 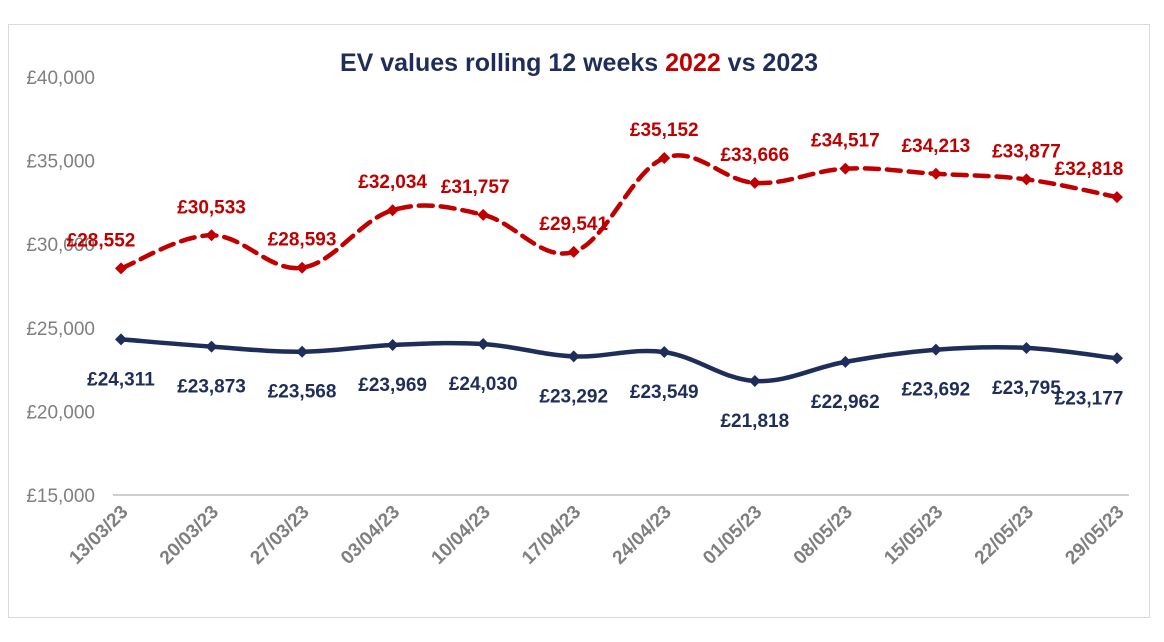 I want to click on x-tick-label: 13/03/23, so click(x=98, y=535).